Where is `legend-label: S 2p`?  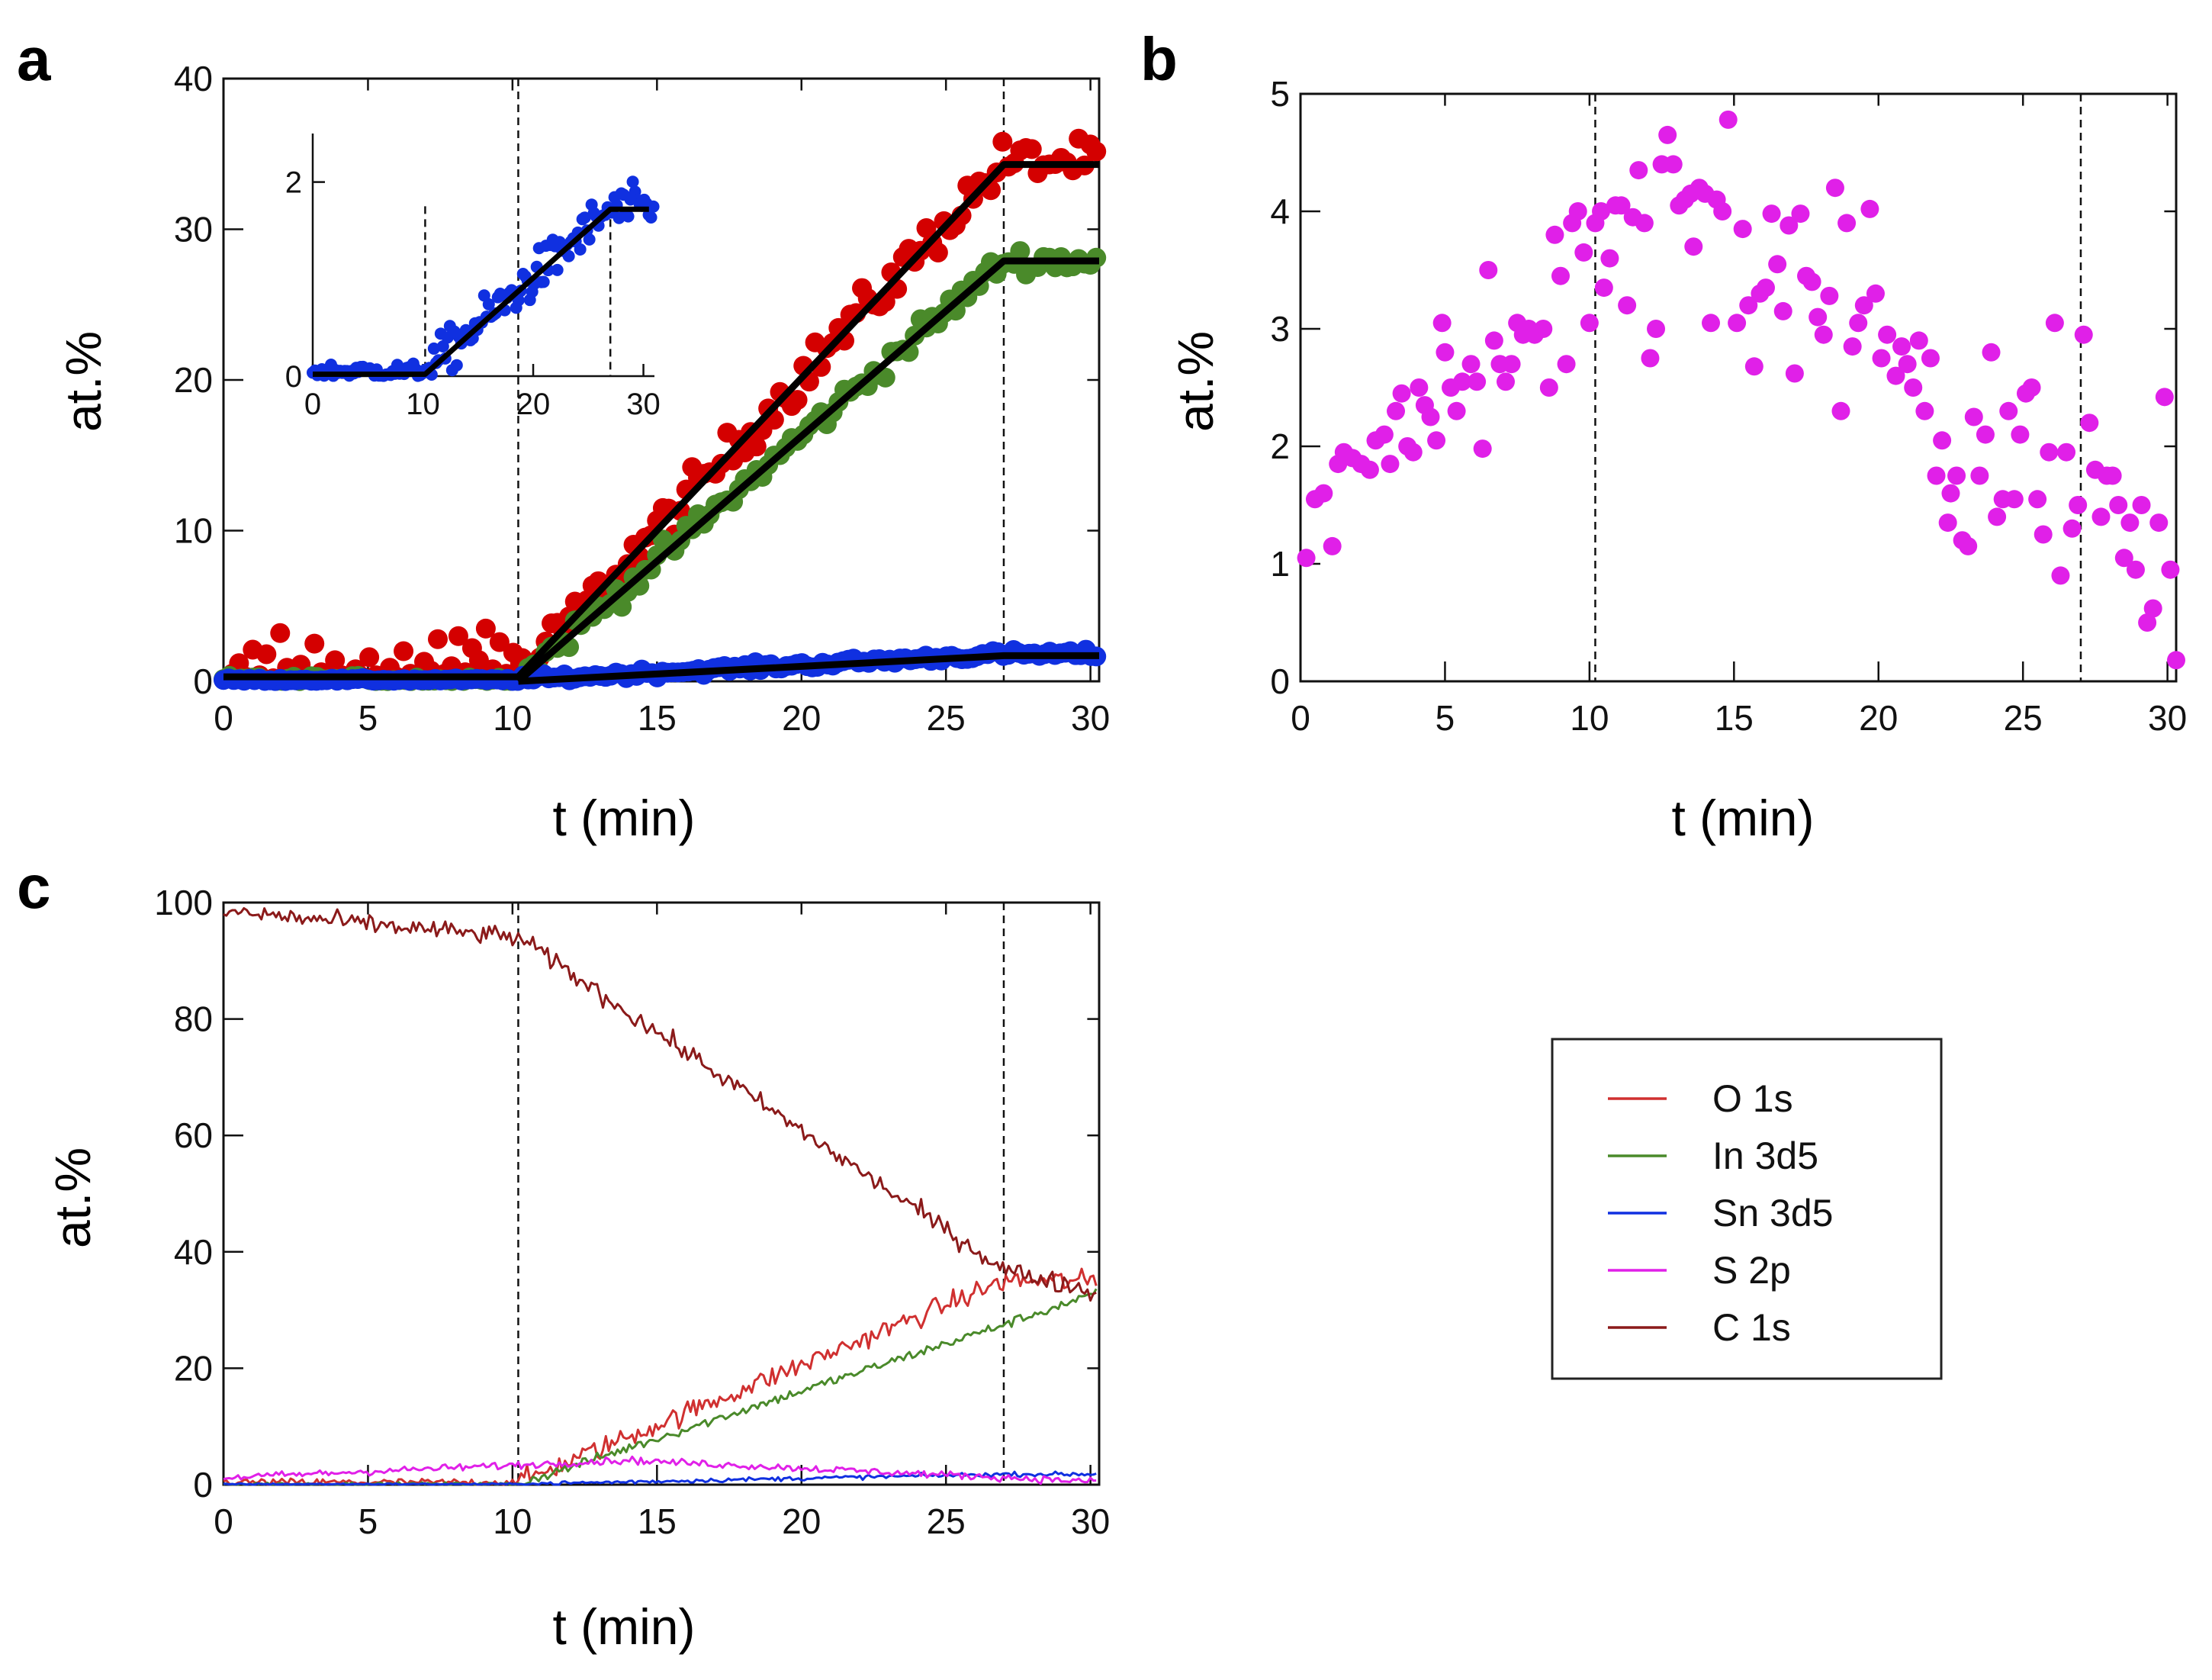
legend-label: S 2p is located at coordinates (1751, 1271).